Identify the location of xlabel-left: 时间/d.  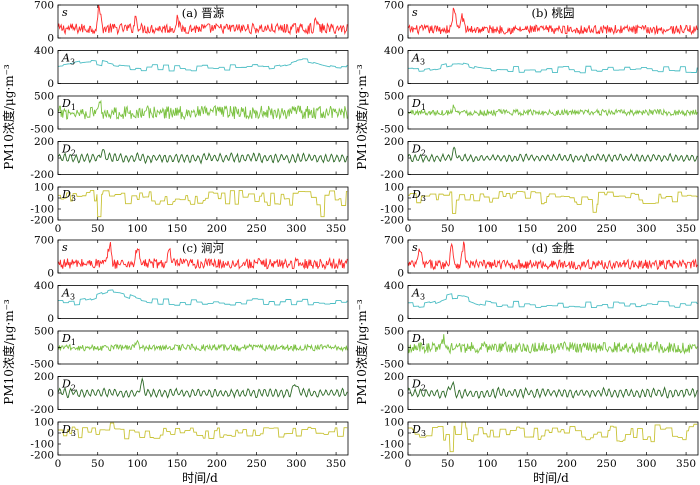
(200, 478).